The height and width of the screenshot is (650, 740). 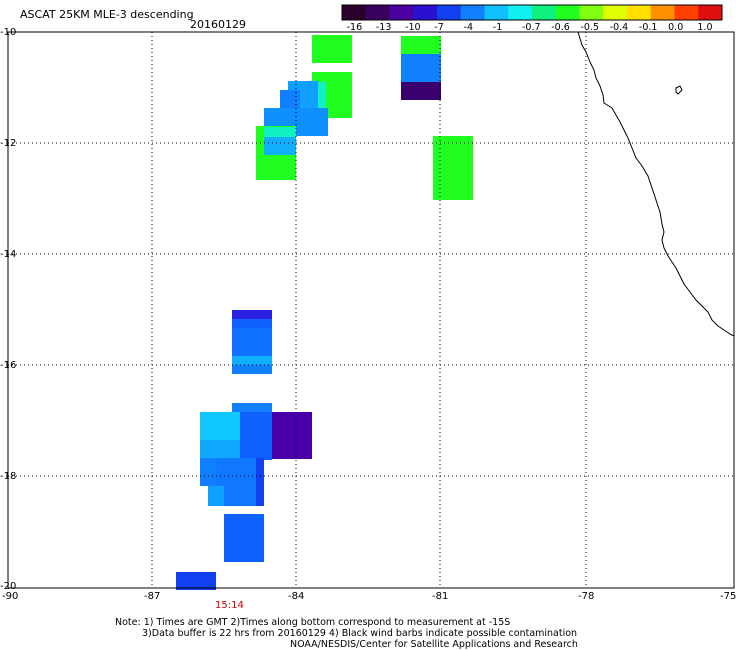 I want to click on coastline, so click(x=656, y=184).